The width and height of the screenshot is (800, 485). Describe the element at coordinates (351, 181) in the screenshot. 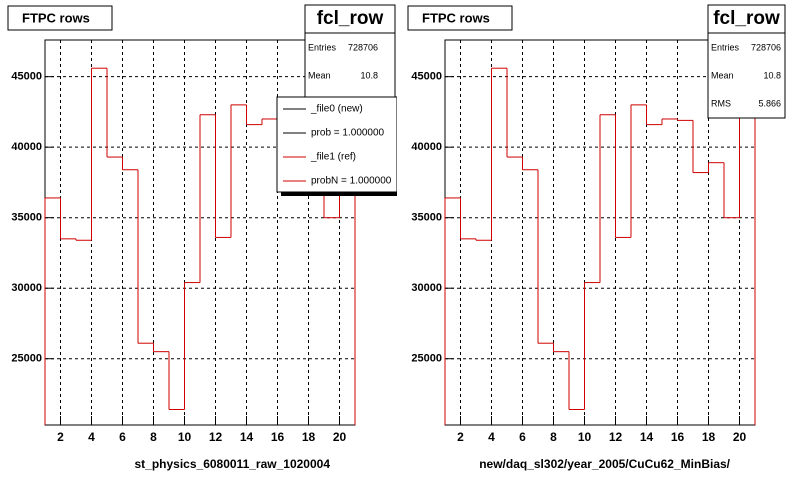

I see `legend-label: probN = 1.000000` at that location.